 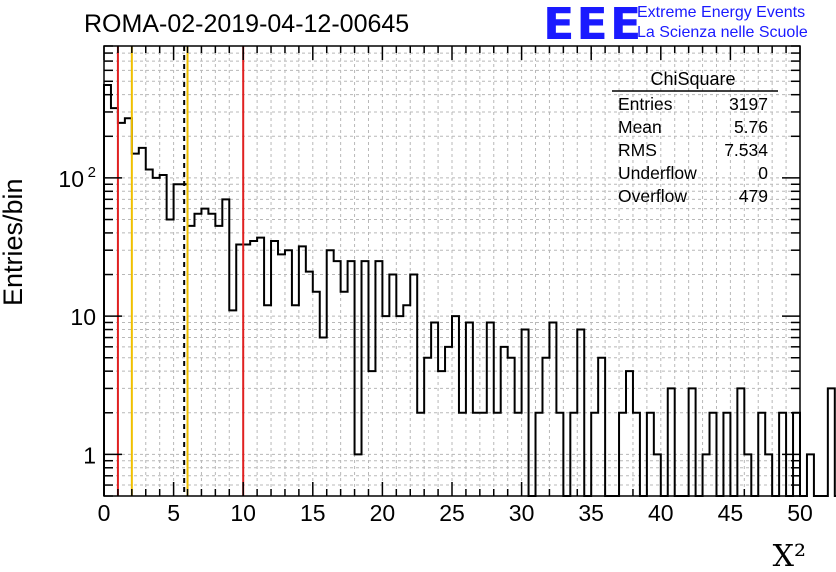 What do you see at coordinates (104, 513) in the screenshot?
I see `x-tick-label: 0` at bounding box center [104, 513].